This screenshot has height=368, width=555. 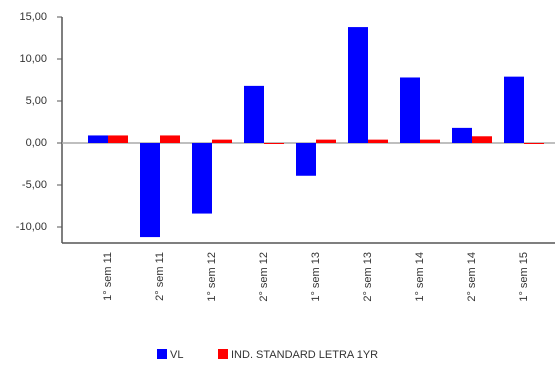 What do you see at coordinates (33, 59) in the screenshot?
I see `y-tick-label: 10,00` at bounding box center [33, 59].